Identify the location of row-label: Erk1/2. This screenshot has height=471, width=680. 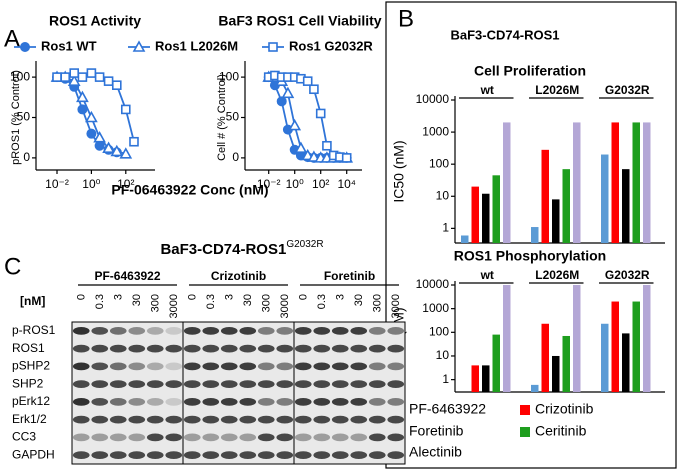
(29, 419).